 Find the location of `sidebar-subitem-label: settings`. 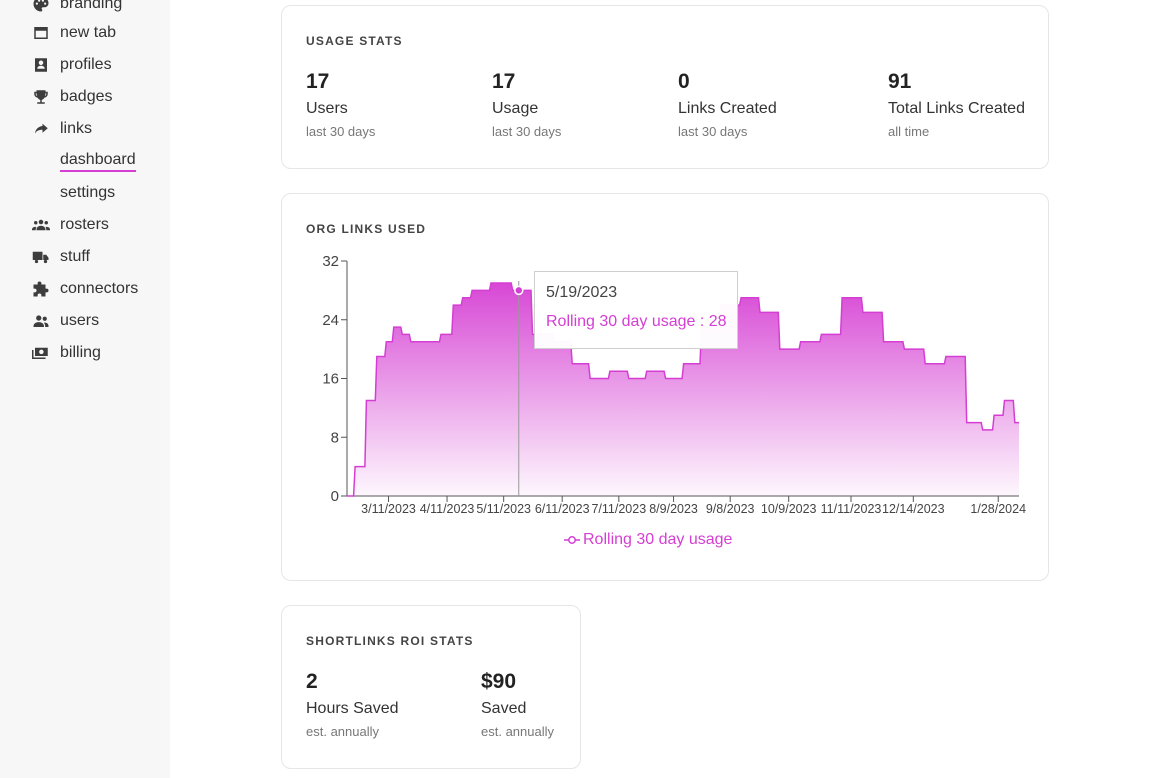

sidebar-subitem-label: settings is located at coordinates (88, 192).